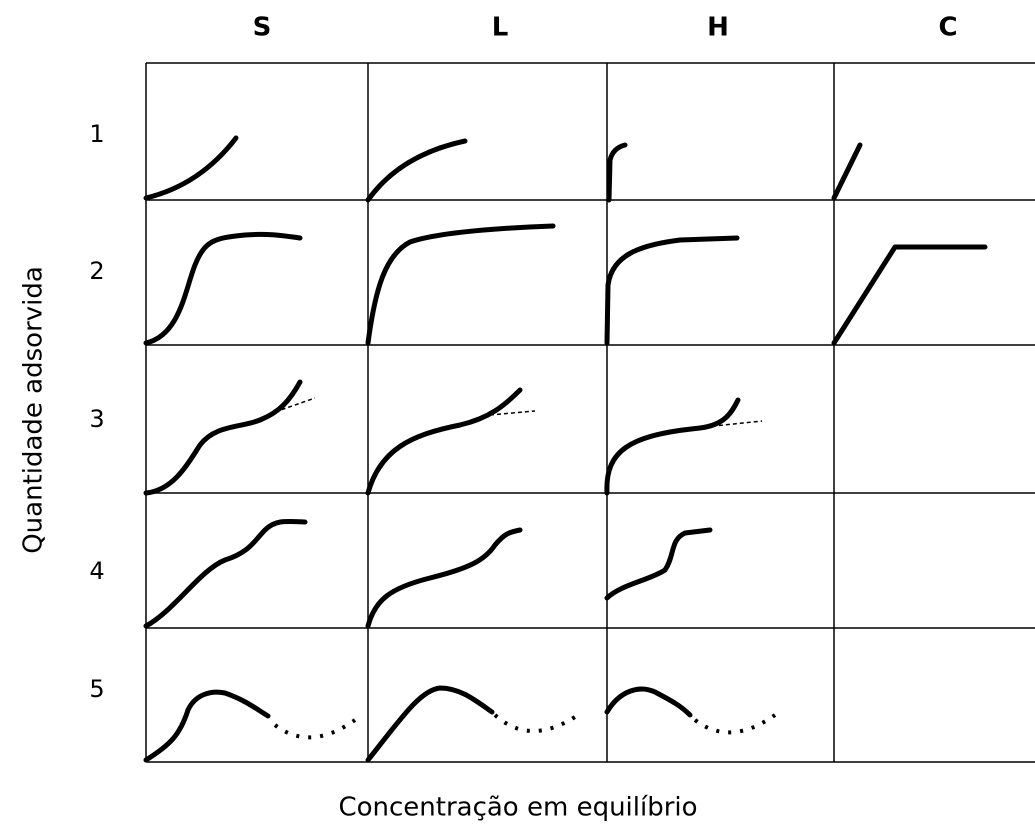  Describe the element at coordinates (96, 571) in the screenshot. I see `row-label: 4` at that location.